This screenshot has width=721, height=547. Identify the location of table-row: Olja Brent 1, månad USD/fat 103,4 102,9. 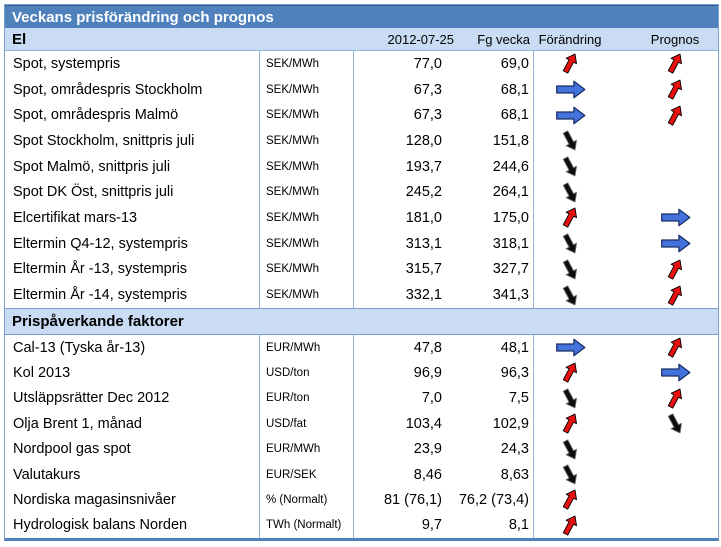
(361, 424).